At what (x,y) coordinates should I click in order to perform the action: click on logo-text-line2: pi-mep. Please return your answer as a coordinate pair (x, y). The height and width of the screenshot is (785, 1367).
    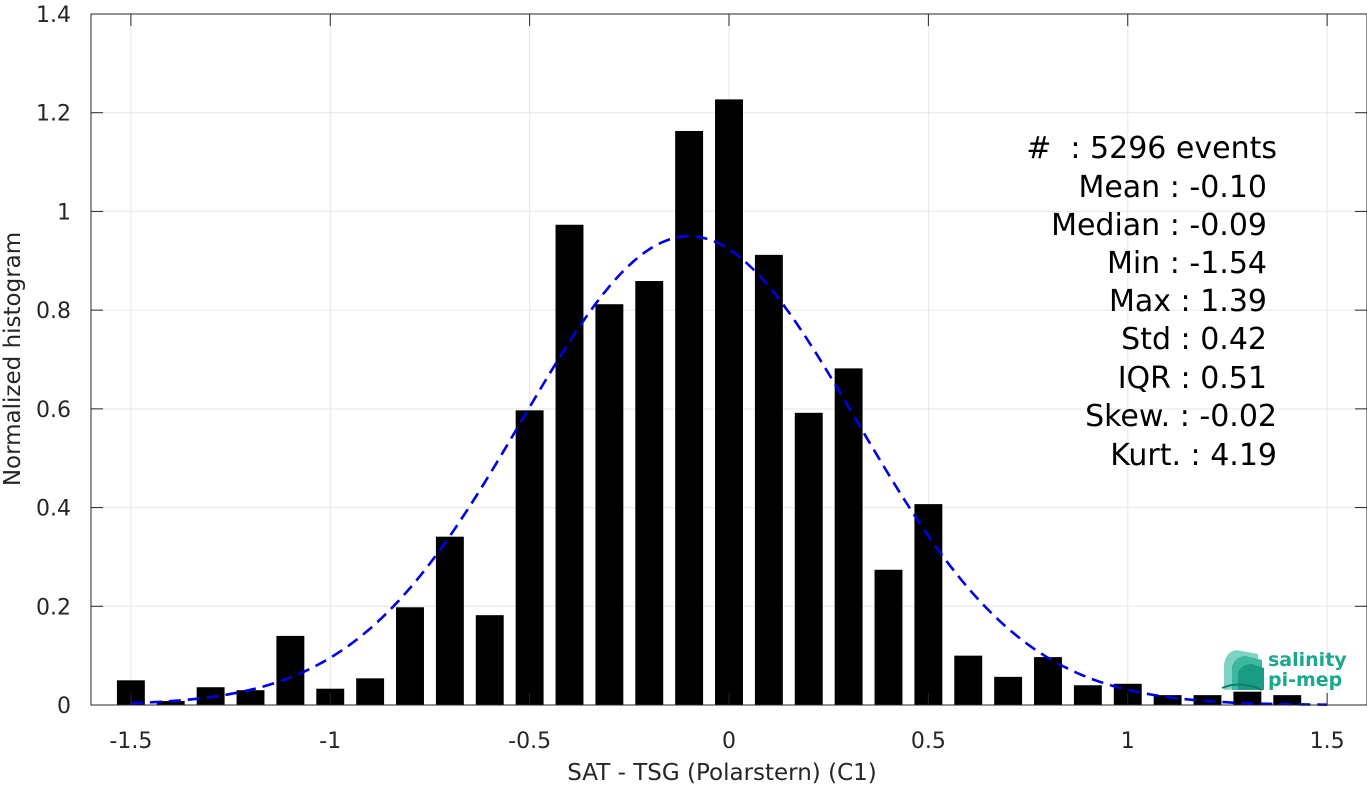
    Looking at the image, I should click on (1305, 680).